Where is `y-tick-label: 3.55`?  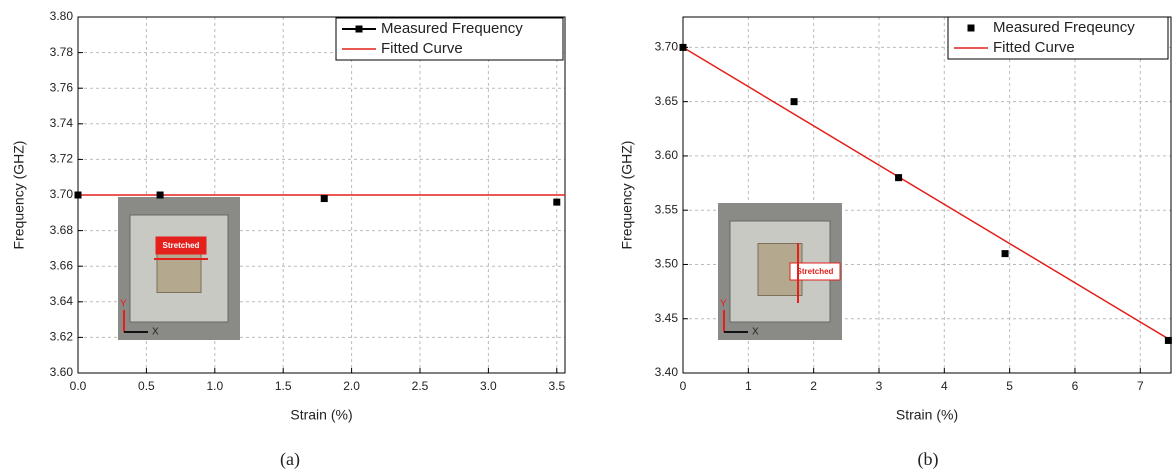
y-tick-label: 3.55 is located at coordinates (667, 209).